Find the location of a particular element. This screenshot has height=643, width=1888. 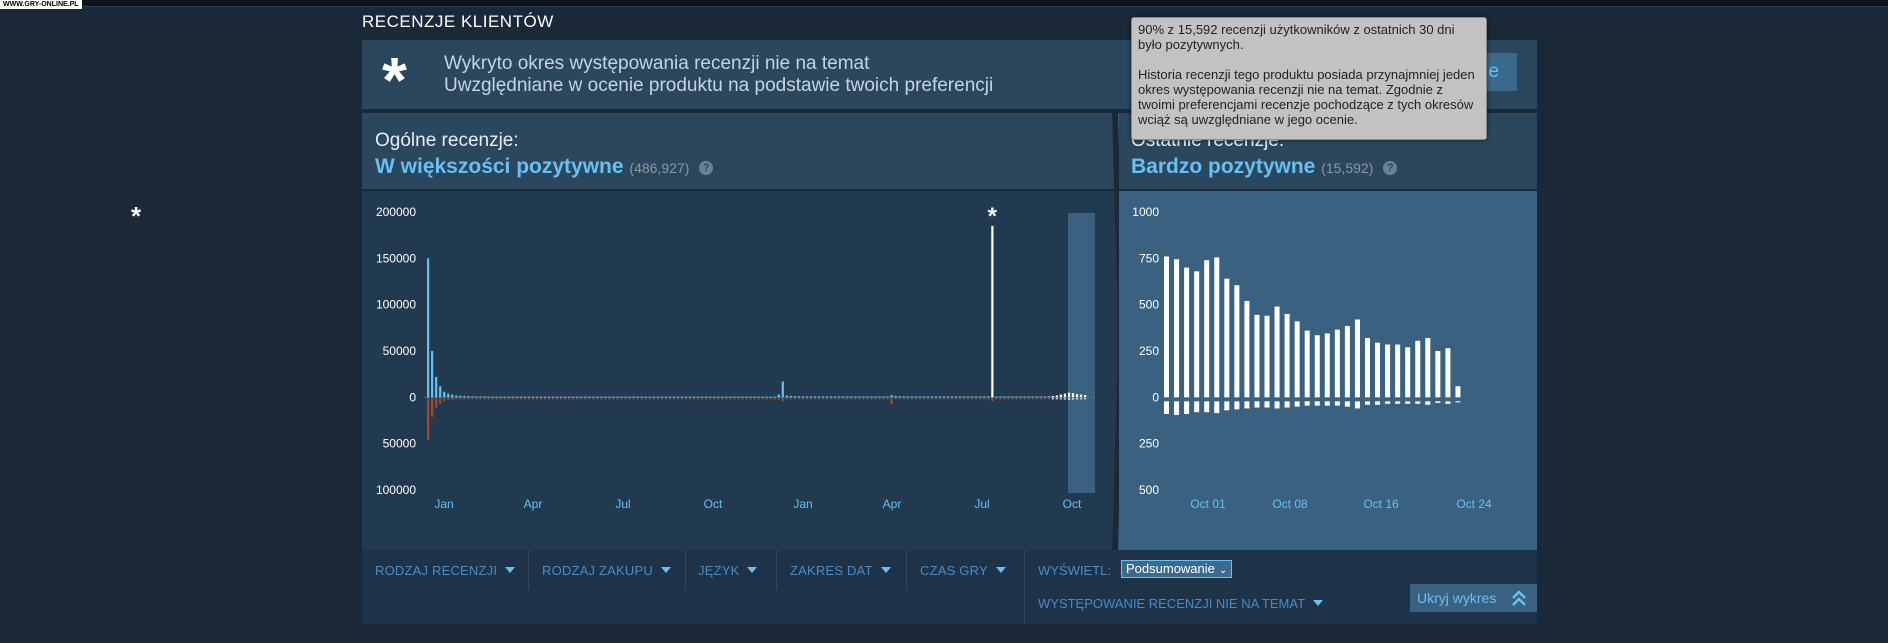

filter-playtime: CZAS GRY is located at coordinates (963, 570).